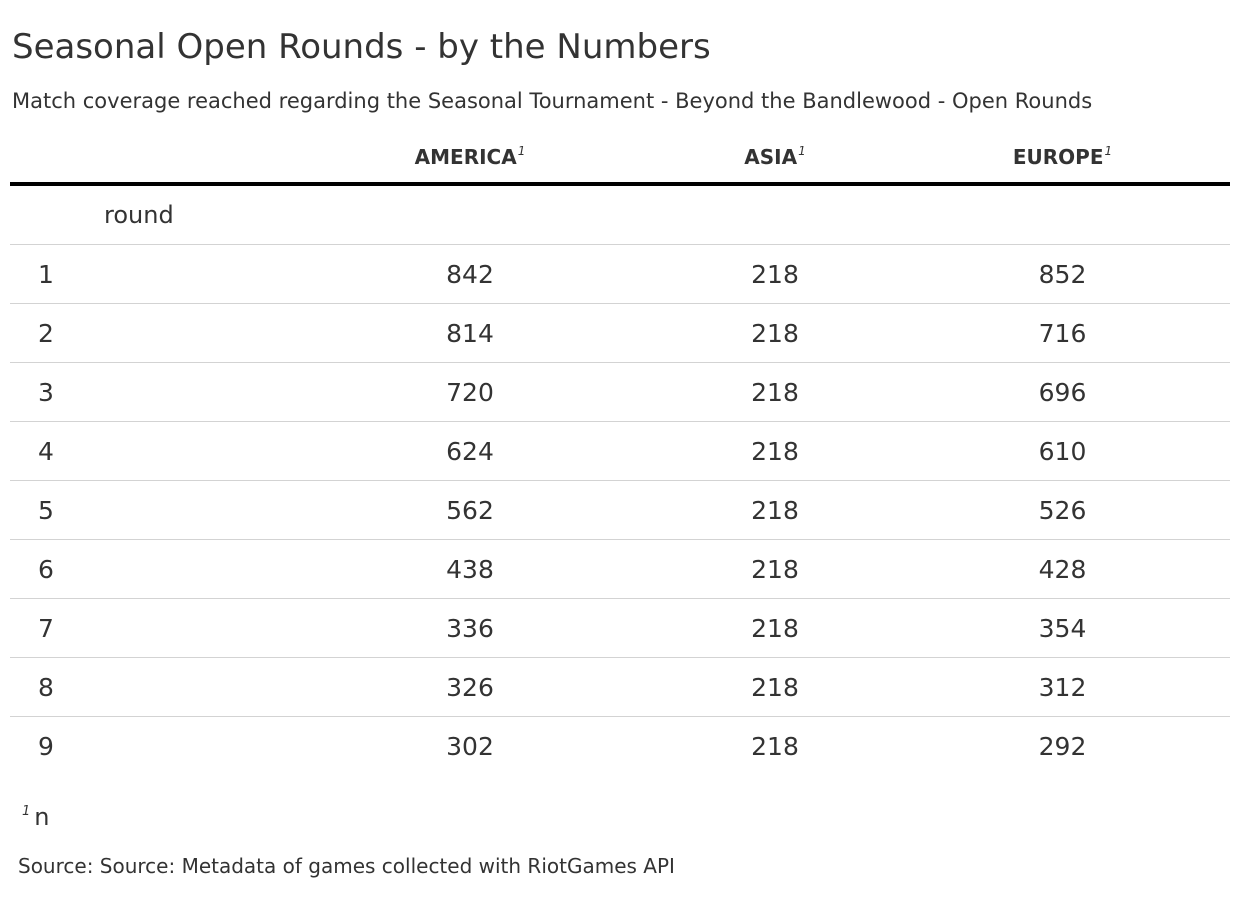  I want to click on table-row: 9 302 218 292, so click(620, 746).